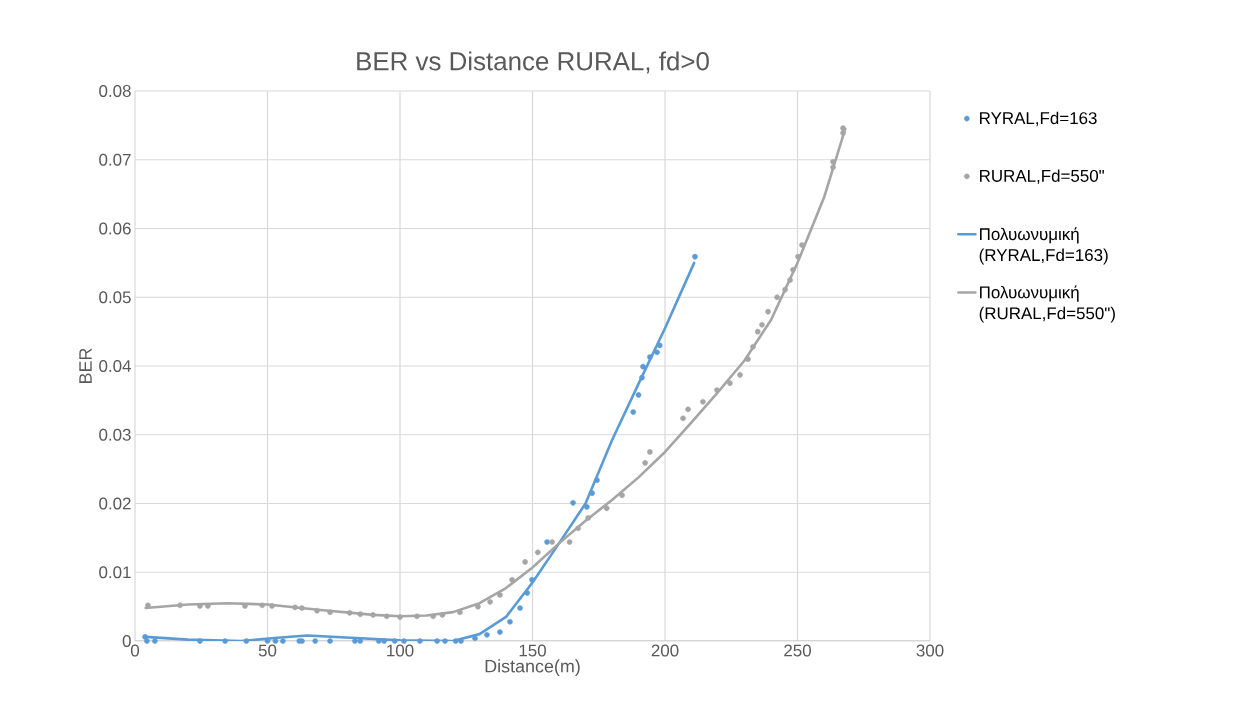 The width and height of the screenshot is (1253, 719). I want to click on legend-label: Πολυωνυμική (RYRAL,Fd=163), so click(1043, 246).